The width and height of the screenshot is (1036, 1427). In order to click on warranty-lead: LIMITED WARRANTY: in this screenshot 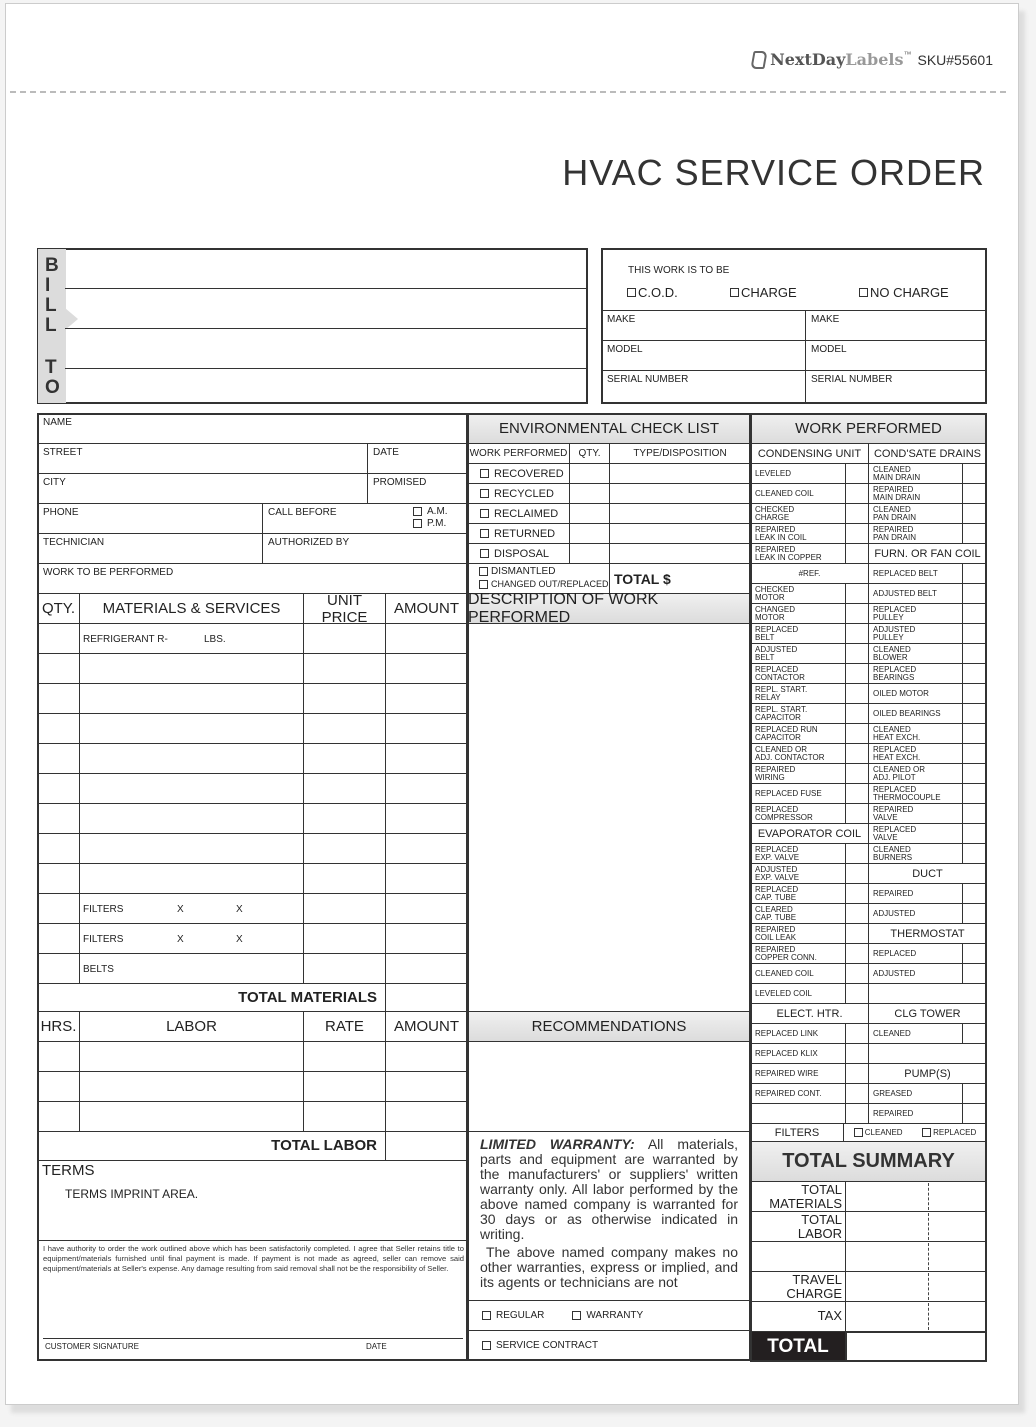, I will do `click(557, 1144)`.